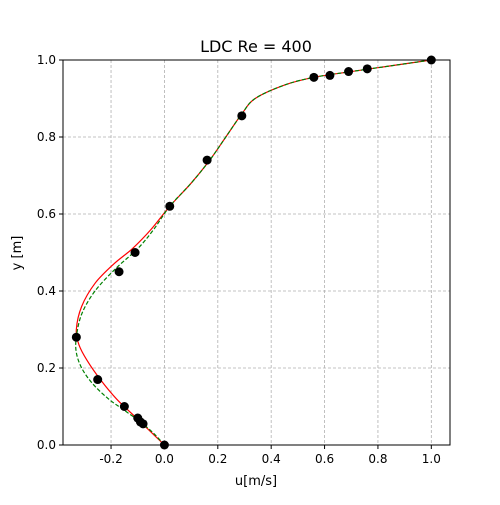 This screenshot has width=500, height=505. What do you see at coordinates (46, 137) in the screenshot?
I see `y-tick-label: 0.8` at bounding box center [46, 137].